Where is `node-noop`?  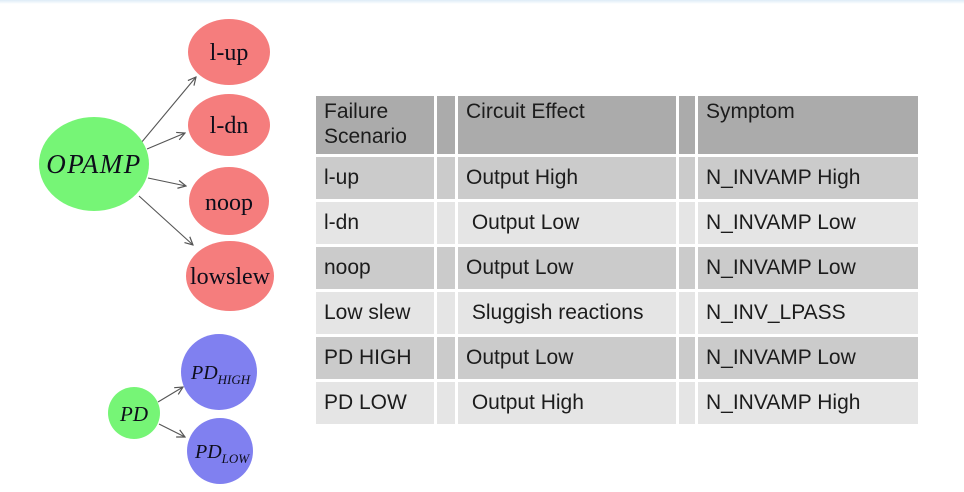 node-noop is located at coordinates (229, 201).